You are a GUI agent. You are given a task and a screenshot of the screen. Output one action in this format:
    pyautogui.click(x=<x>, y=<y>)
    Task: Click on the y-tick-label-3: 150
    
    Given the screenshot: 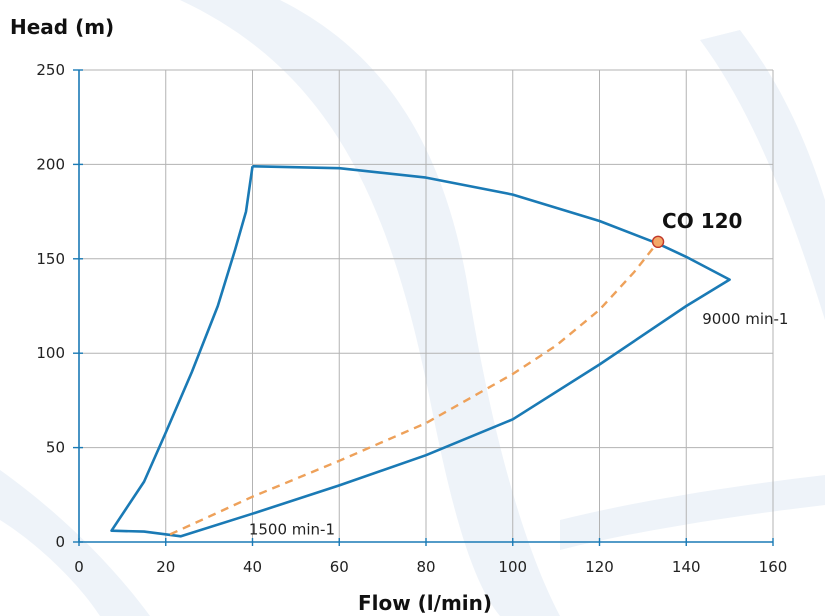 What is the action you would take?
    pyautogui.click(x=50, y=259)
    